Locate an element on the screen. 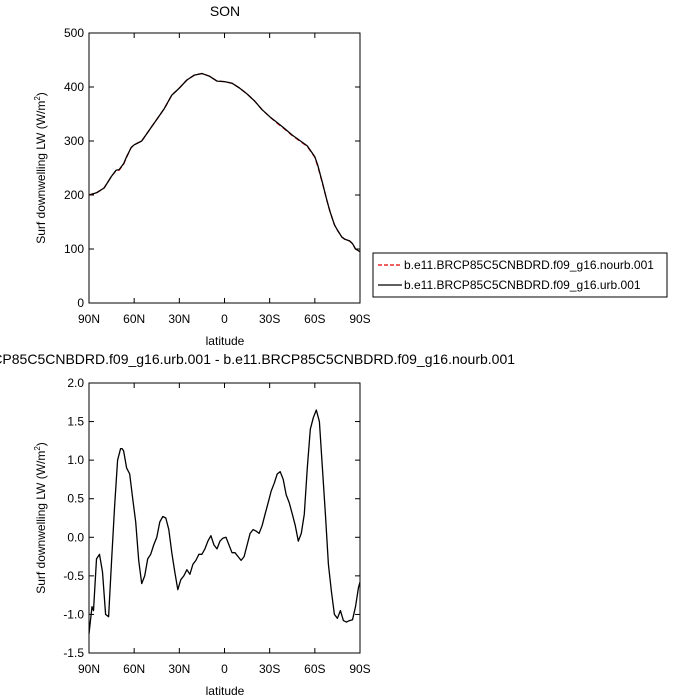  bottom-series-group is located at coordinates (224, 521).